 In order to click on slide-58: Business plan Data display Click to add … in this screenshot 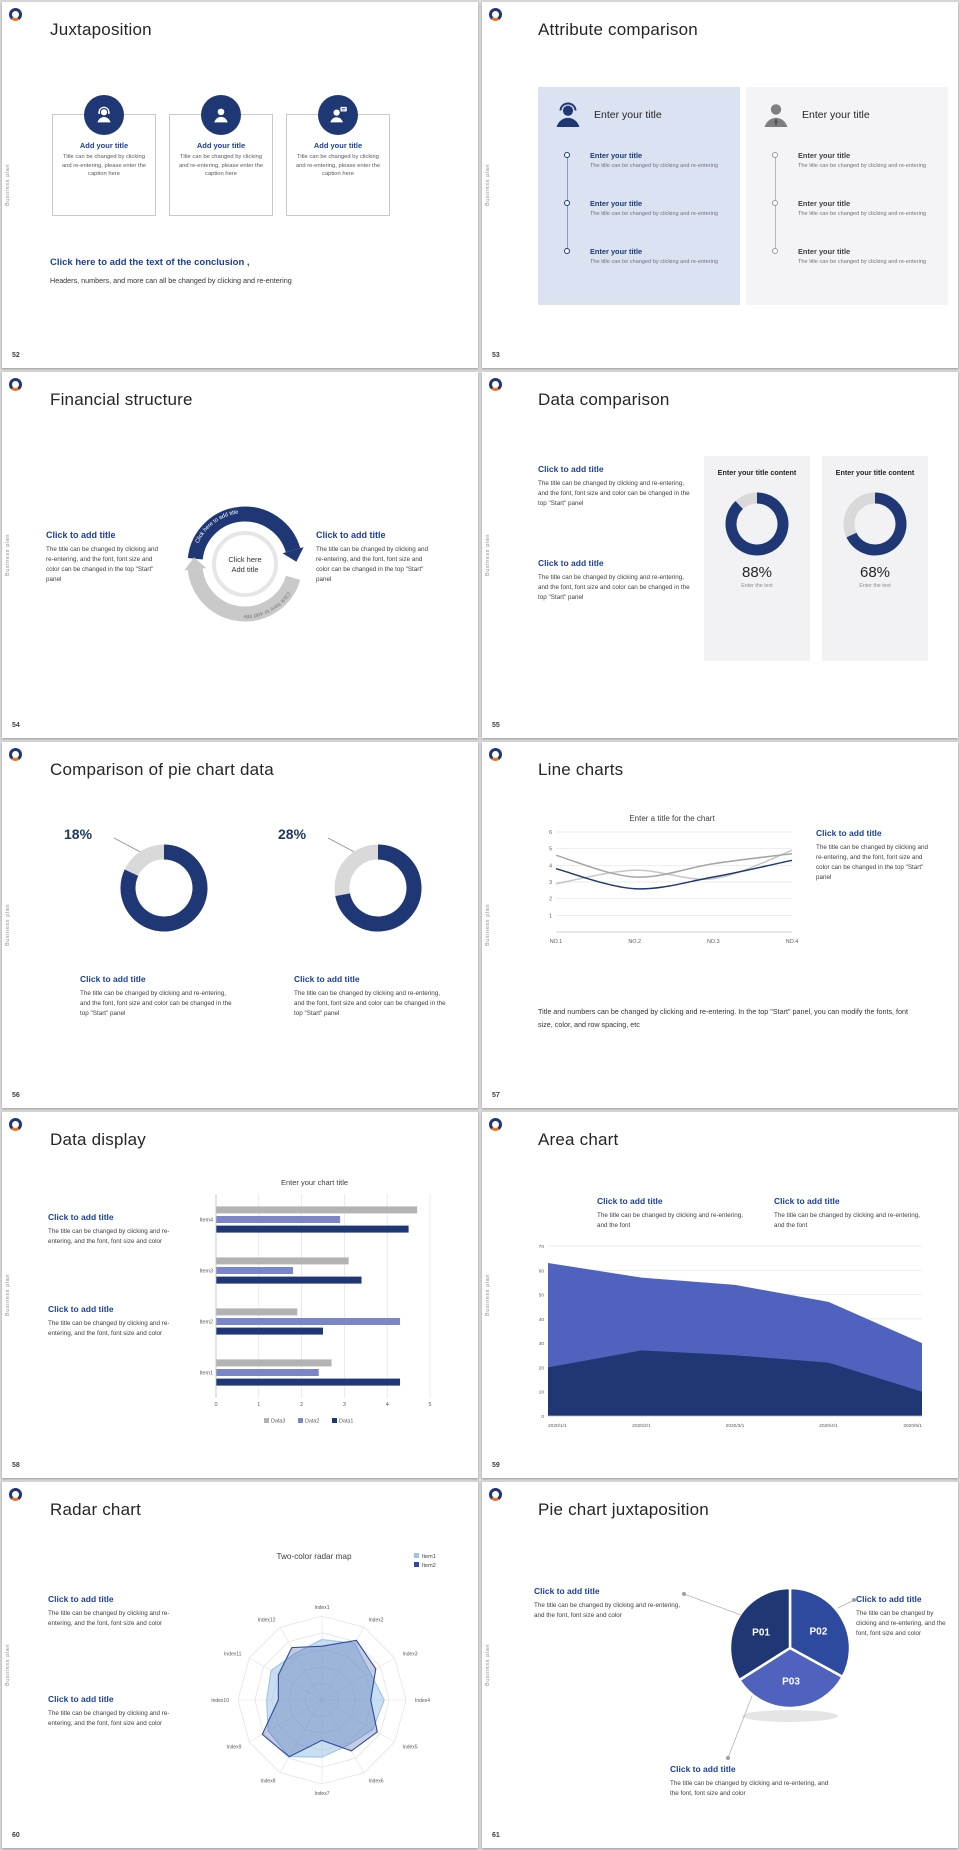, I will do `click(240, 1295)`.